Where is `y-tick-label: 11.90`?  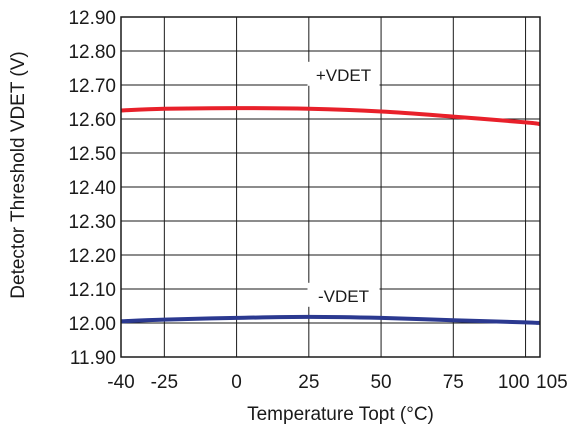 y-tick-label: 11.90 is located at coordinates (93, 358).